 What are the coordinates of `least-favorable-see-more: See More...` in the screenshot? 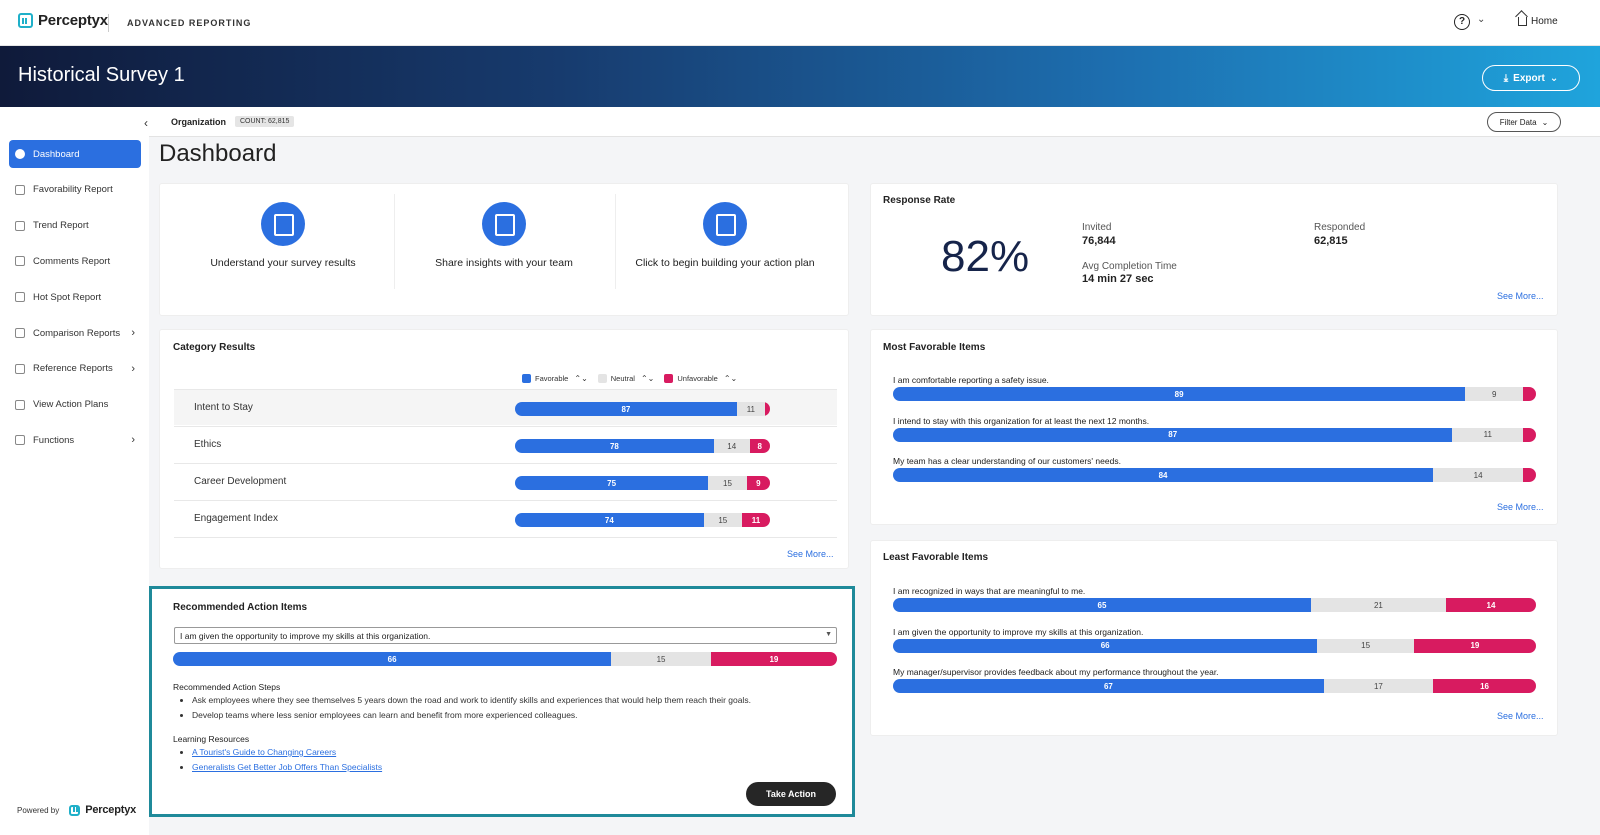 It's located at (1520, 716).